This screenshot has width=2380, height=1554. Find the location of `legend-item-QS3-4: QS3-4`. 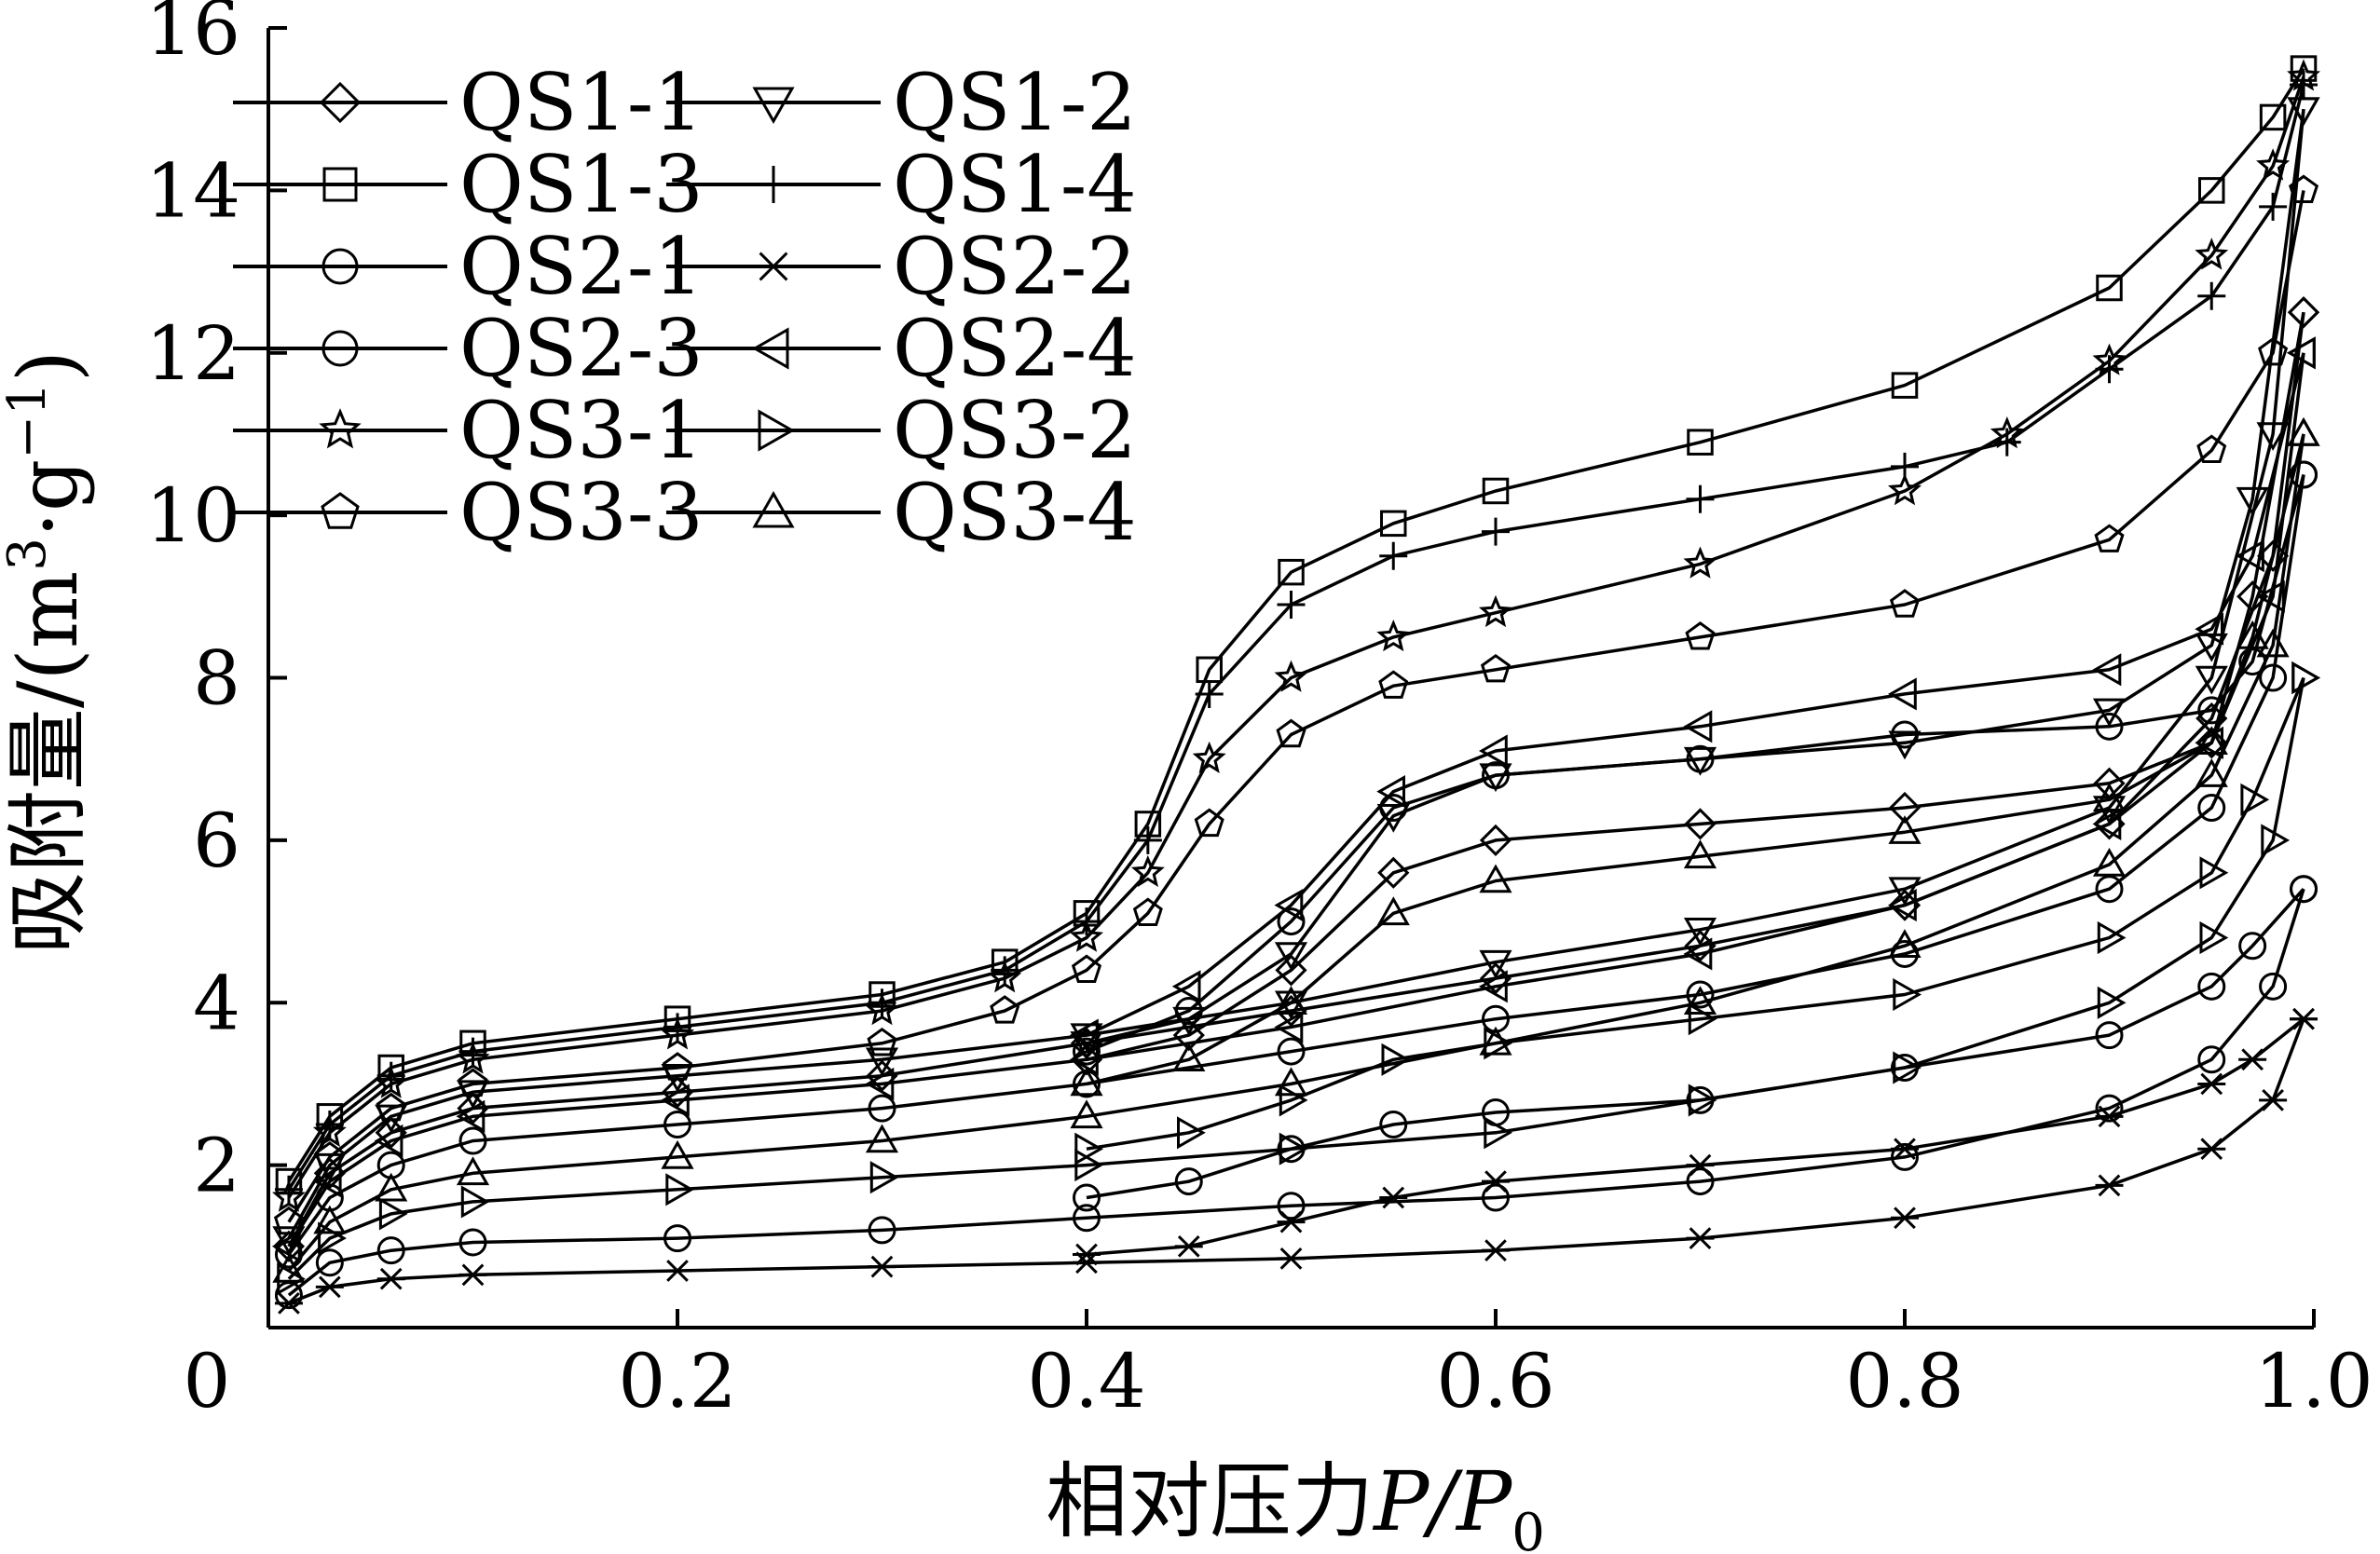

legend-item-QS3-4: QS3-4 is located at coordinates (901, 513).